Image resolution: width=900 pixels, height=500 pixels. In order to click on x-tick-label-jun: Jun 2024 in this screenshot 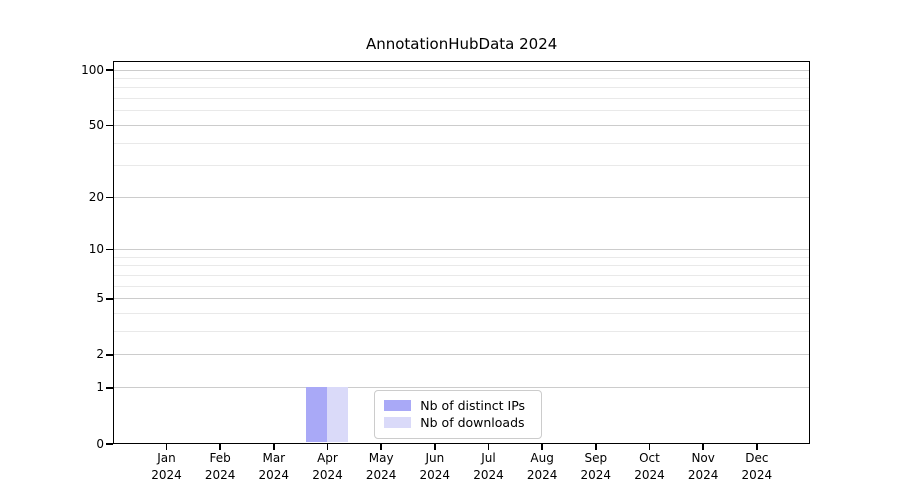, I will do `click(435, 466)`.